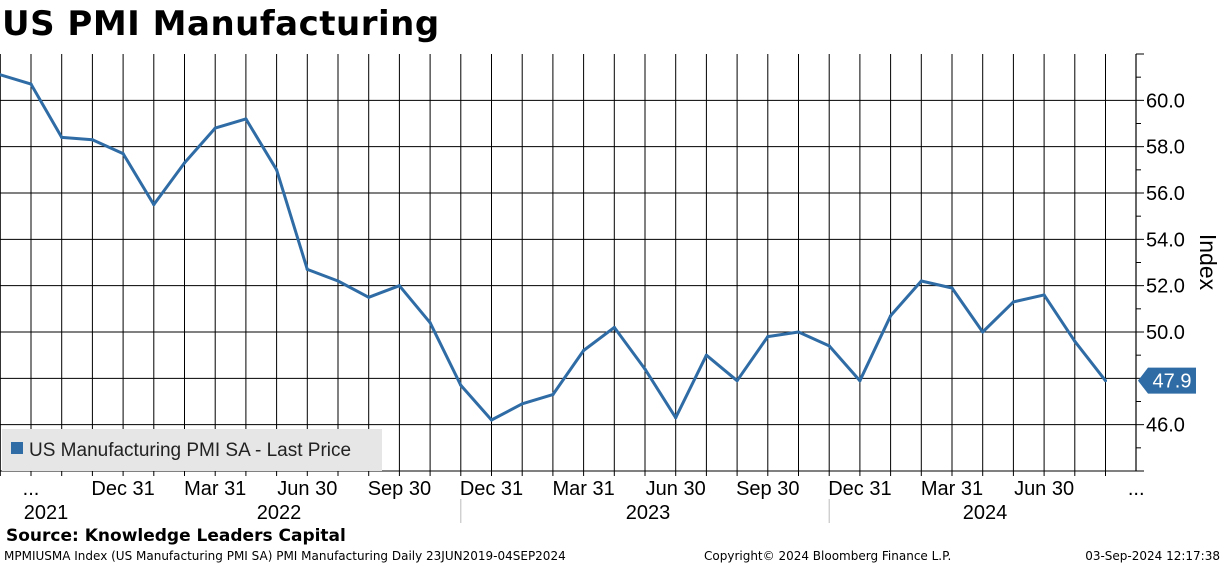 This screenshot has width=1224, height=566. What do you see at coordinates (648, 513) in the screenshot?
I see `year-label: 2023` at bounding box center [648, 513].